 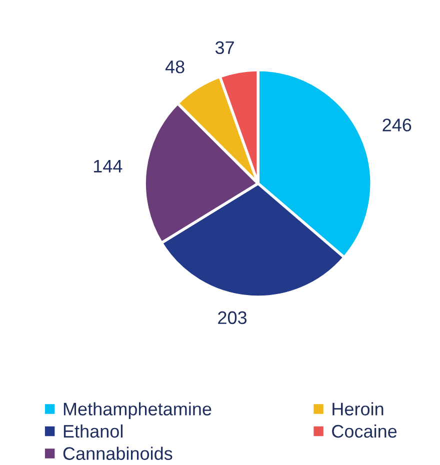 I want to click on data-label: 203, so click(x=232, y=317).